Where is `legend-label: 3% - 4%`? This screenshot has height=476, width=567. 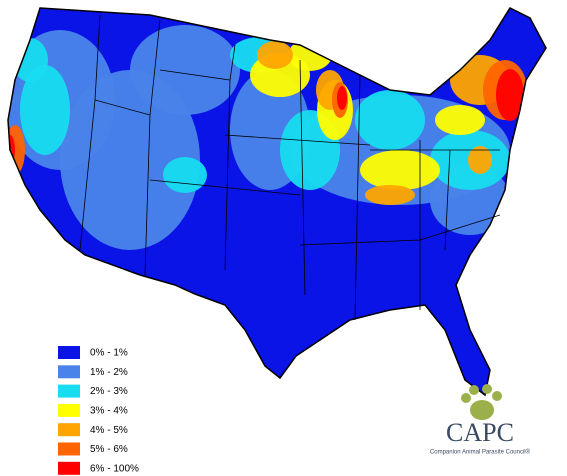 legend-label: 3% - 4% is located at coordinates (109, 411).